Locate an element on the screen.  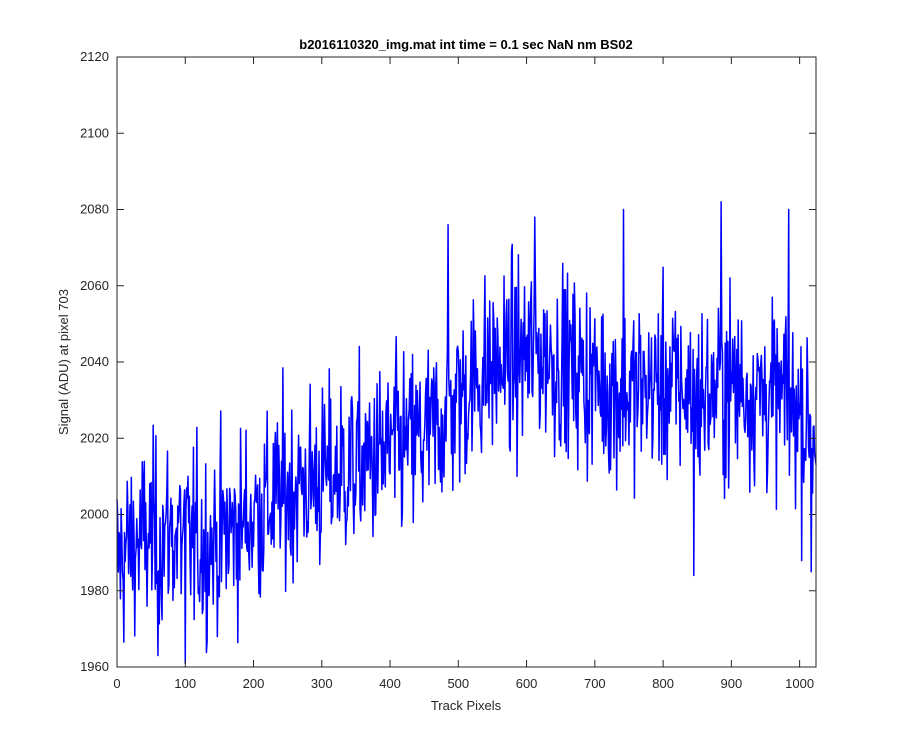
x-tick-label: 500 is located at coordinates (458, 683).